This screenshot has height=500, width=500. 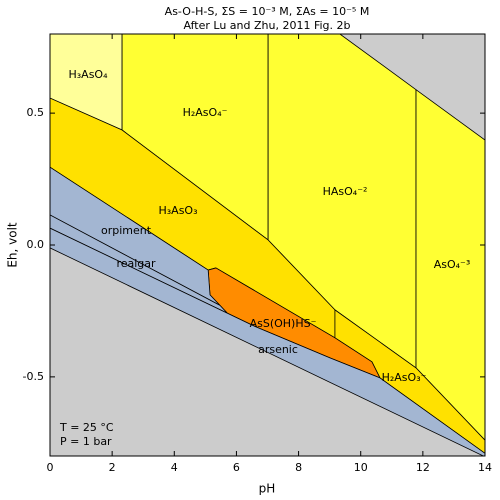 What do you see at coordinates (423, 467) in the screenshot?
I see `x-tick-label: 12` at bounding box center [423, 467].